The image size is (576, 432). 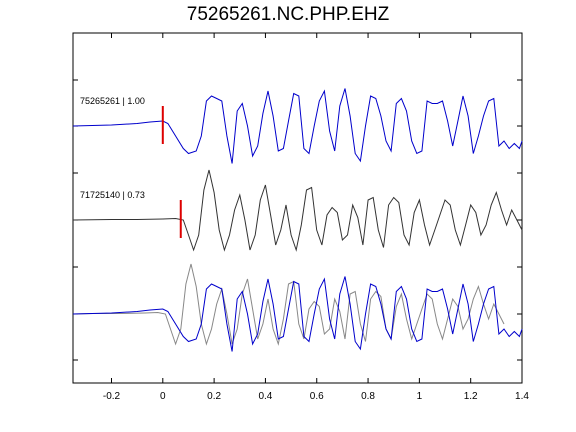 I want to click on x-tick-label: 1.2, so click(x=471, y=396).